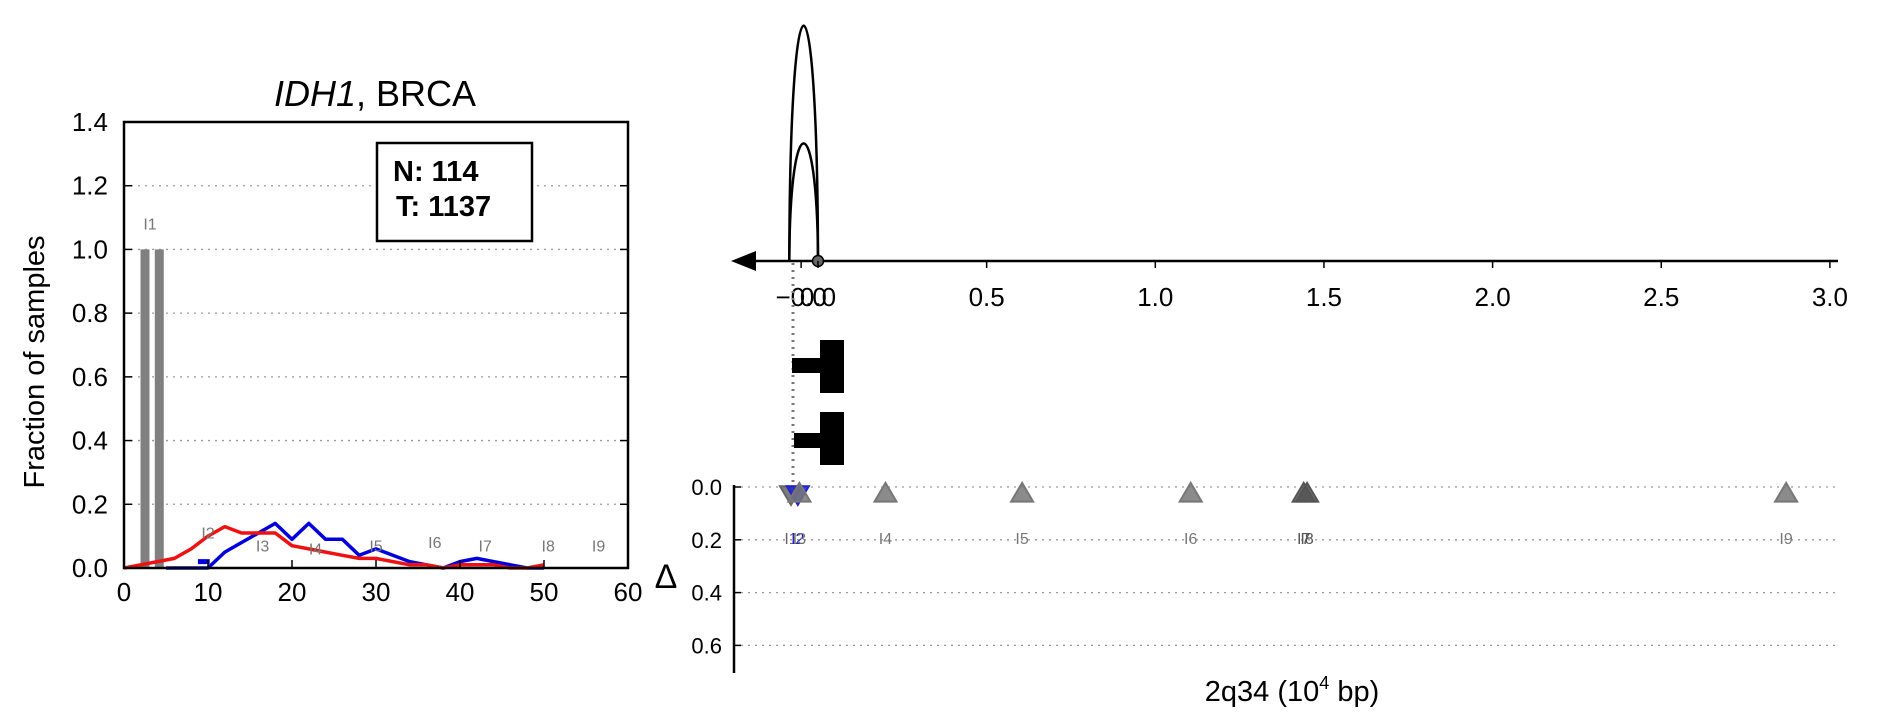 The width and height of the screenshot is (1878, 718). What do you see at coordinates (374, 388) in the screenshot?
I see `left-bar-labels: I1 I2 I3 I4 I5 I6 I7 I8 I9` at bounding box center [374, 388].